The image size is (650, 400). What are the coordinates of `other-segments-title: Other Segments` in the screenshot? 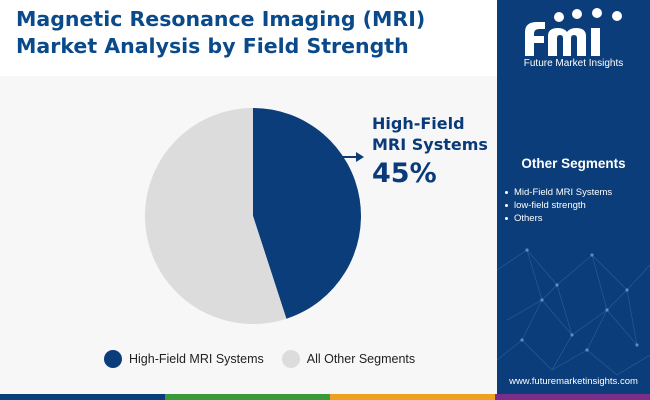 It's located at (573, 163).